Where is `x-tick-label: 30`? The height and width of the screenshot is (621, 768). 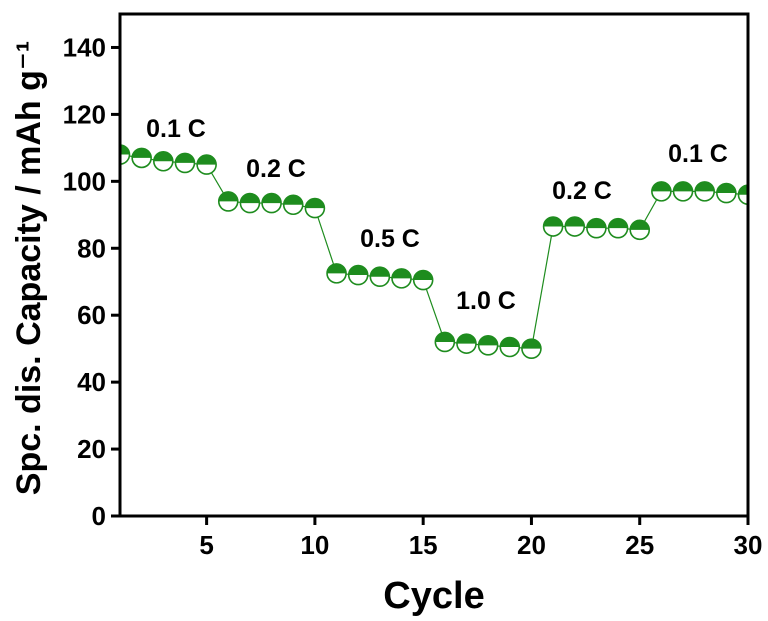 x-tick-label: 30 is located at coordinates (748, 545).